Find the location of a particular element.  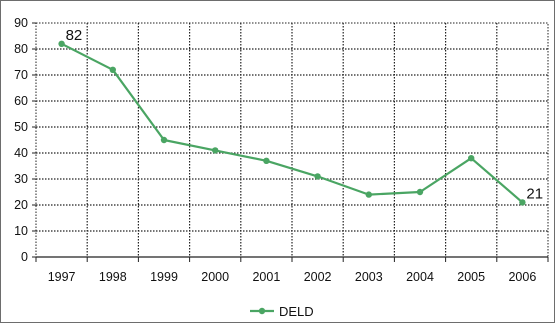

y-tick-label: 70 is located at coordinates (21, 75).